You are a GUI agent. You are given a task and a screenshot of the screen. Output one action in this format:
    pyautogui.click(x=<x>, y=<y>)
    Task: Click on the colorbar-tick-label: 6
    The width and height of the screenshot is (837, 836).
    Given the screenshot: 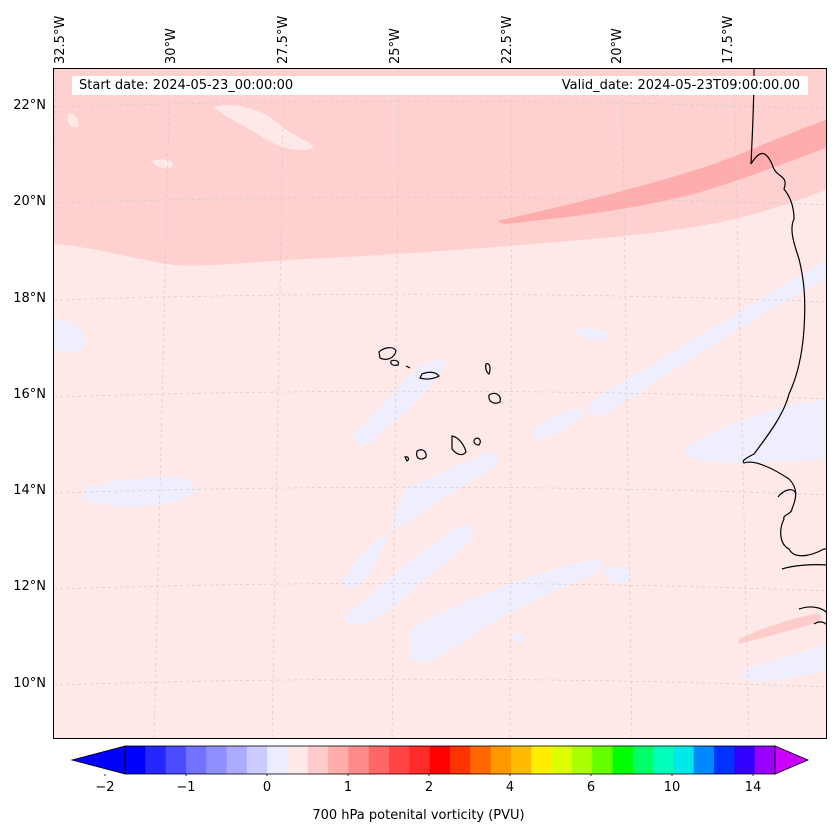 What is the action you would take?
    pyautogui.click(x=591, y=787)
    